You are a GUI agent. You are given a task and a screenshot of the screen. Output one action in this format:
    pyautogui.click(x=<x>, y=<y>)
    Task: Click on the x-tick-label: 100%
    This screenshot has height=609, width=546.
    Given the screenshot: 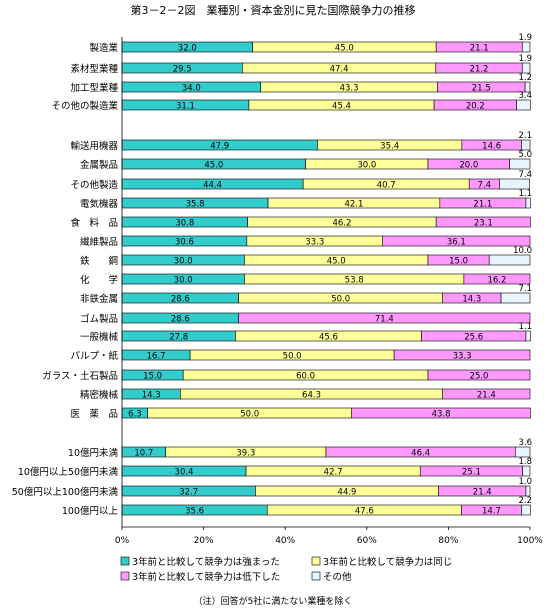 What is the action you would take?
    pyautogui.click(x=530, y=541)
    